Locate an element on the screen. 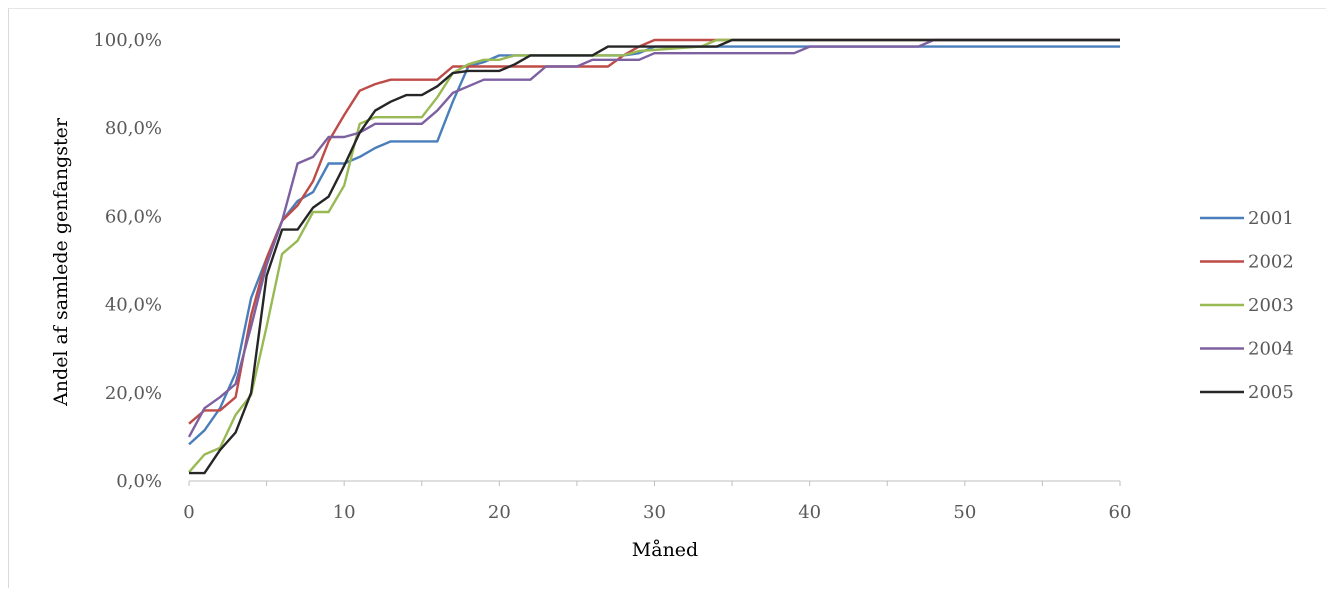 The height and width of the screenshot is (590, 1327). y-axis-ticks: 0,0% 20,0% 40,0% 60,0% 80,0% 100,0% is located at coordinates (127, 261).